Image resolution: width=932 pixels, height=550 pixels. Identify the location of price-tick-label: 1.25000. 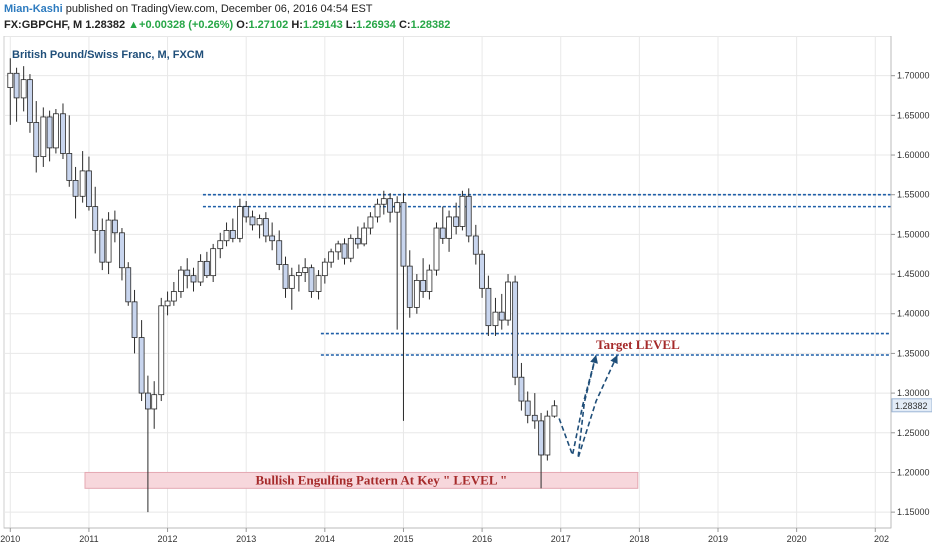
(913, 433).